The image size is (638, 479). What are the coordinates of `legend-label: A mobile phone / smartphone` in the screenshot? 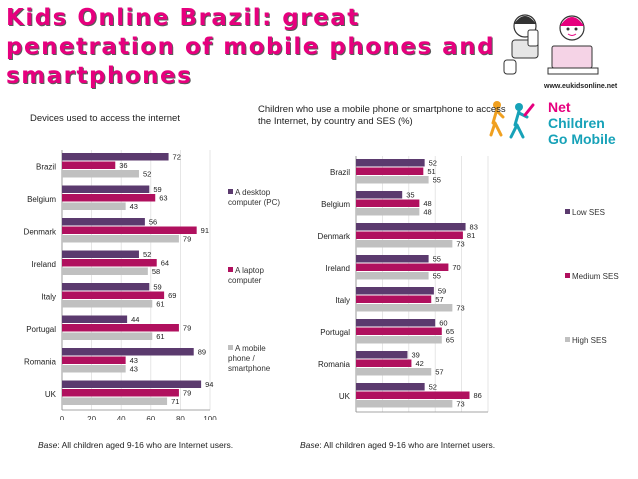 It's located at (249, 358).